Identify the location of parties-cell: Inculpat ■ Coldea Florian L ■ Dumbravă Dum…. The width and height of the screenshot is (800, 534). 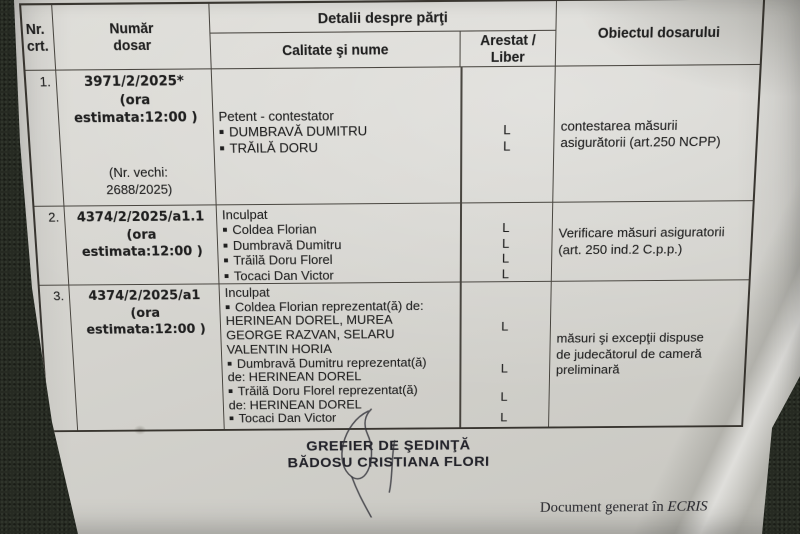
(385, 243).